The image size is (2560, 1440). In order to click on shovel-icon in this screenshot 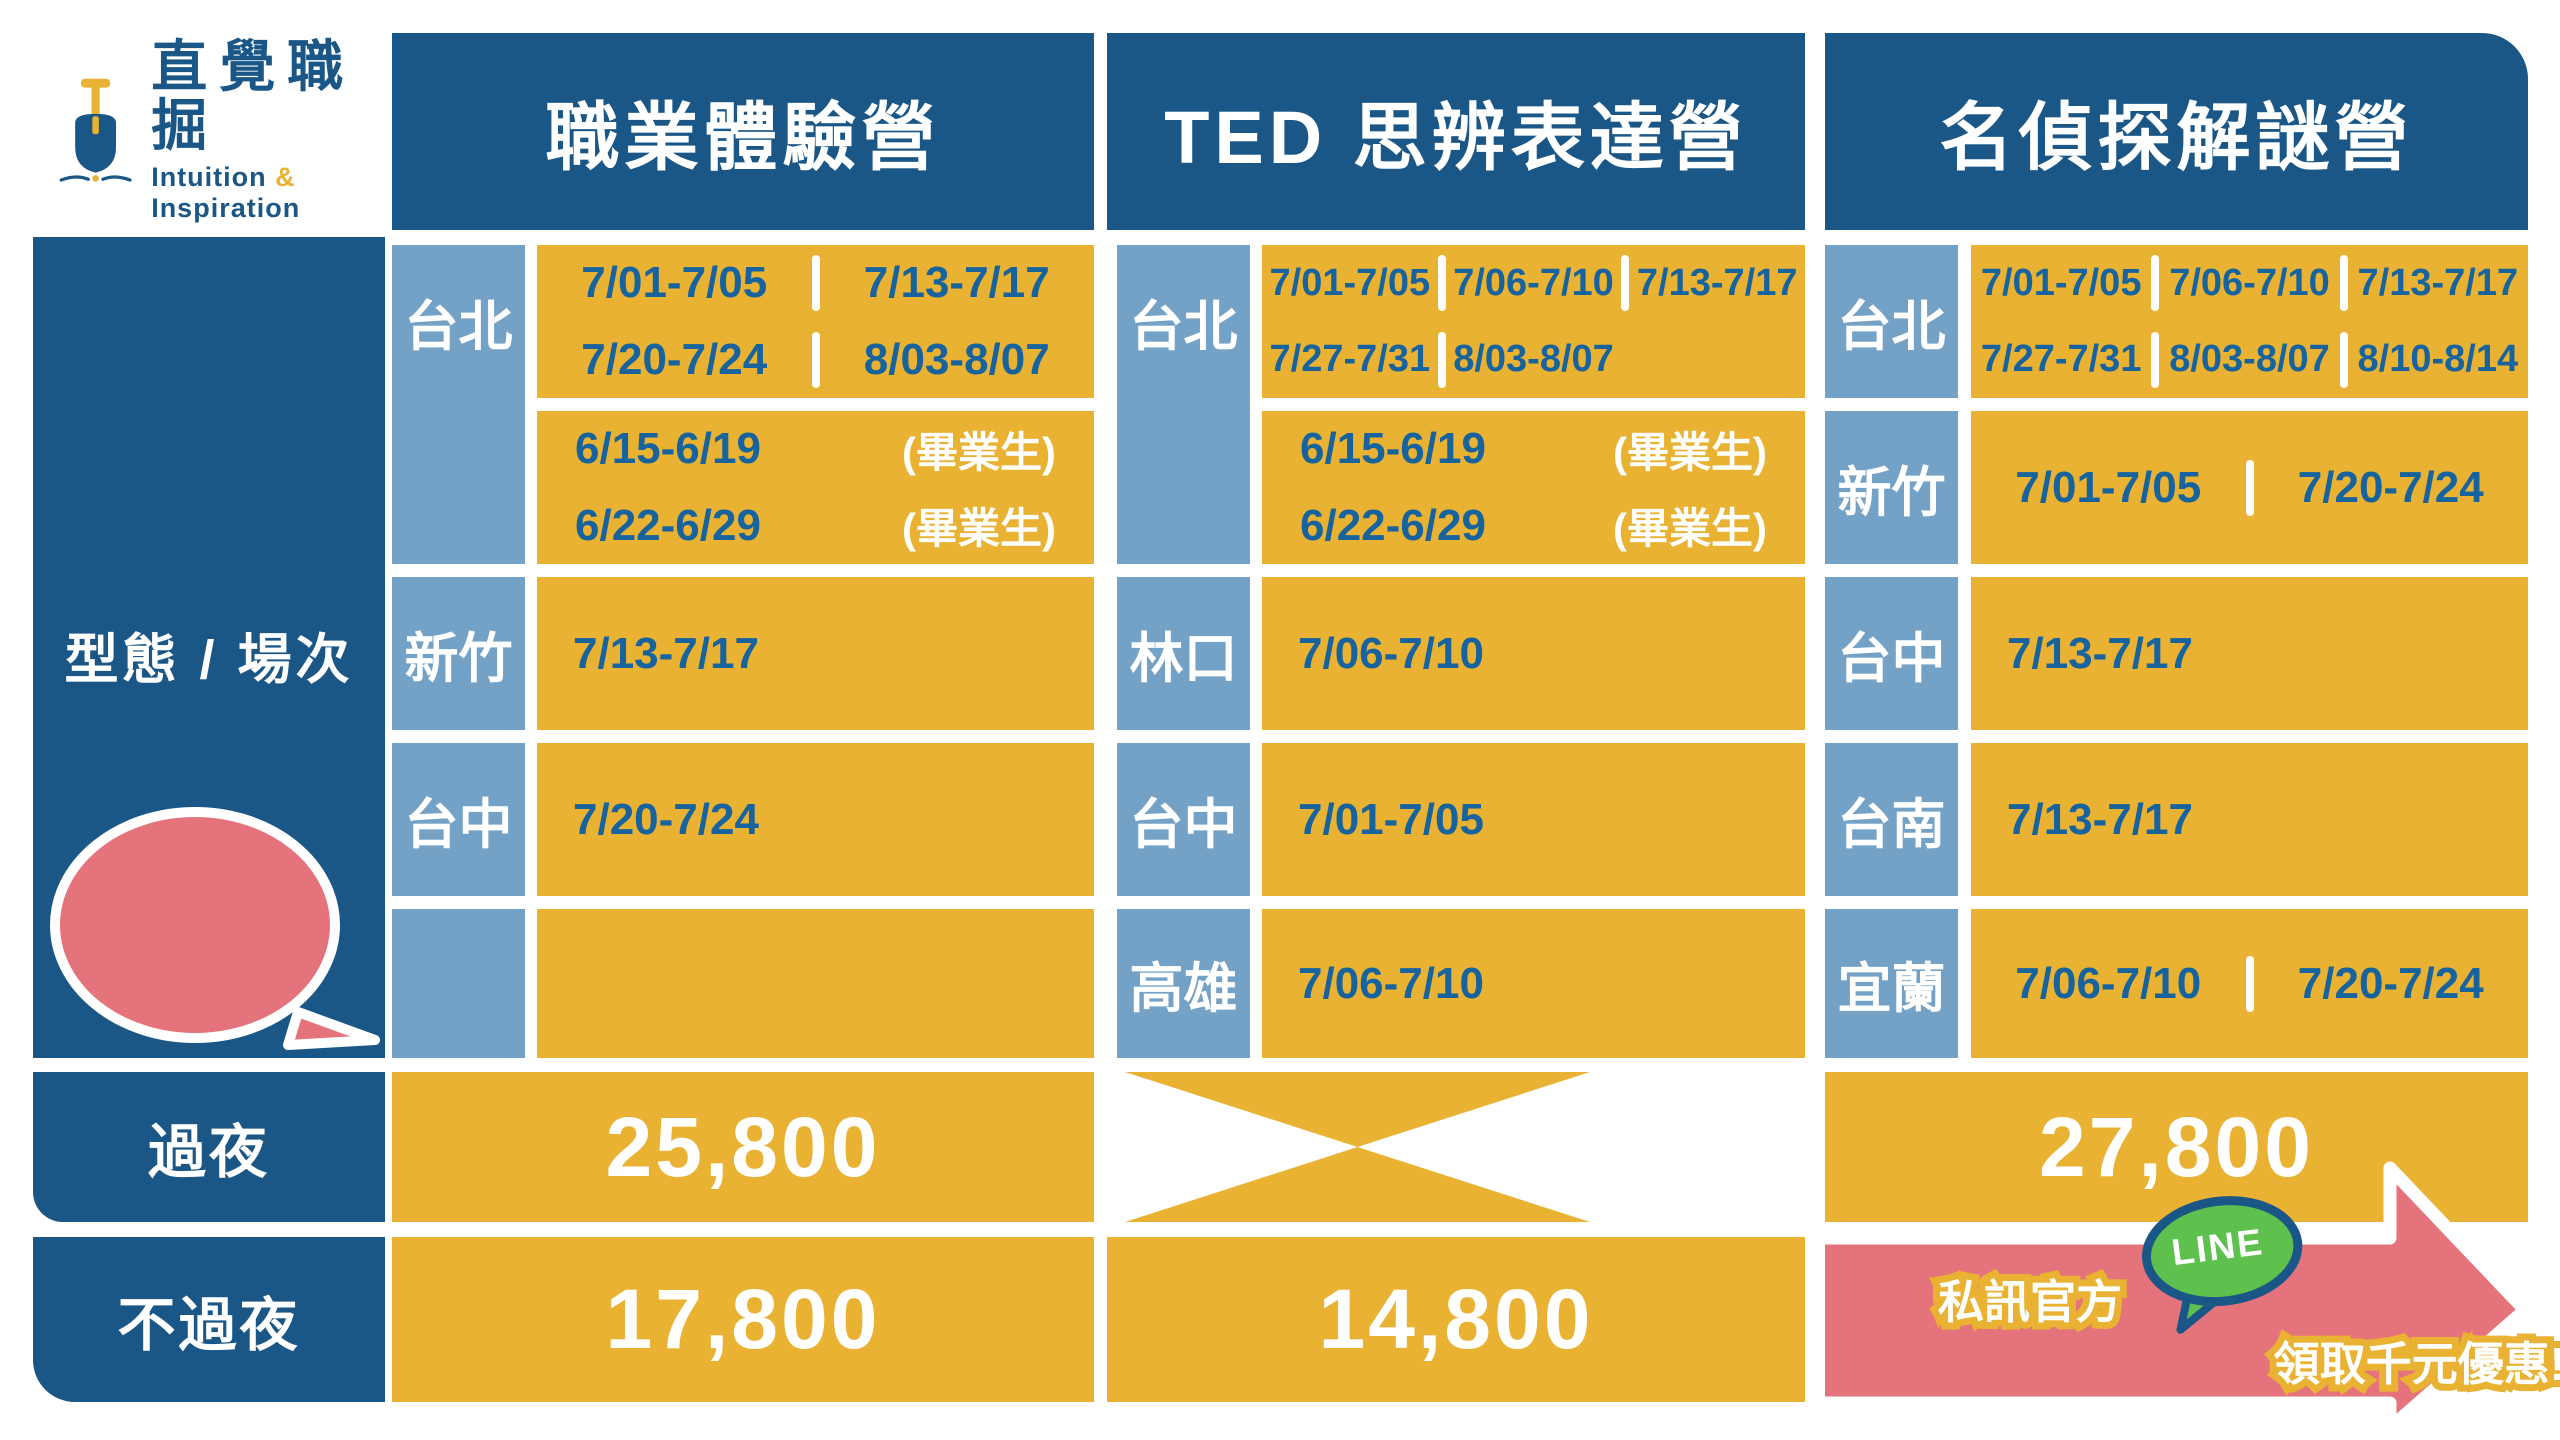, I will do `click(95, 130)`.